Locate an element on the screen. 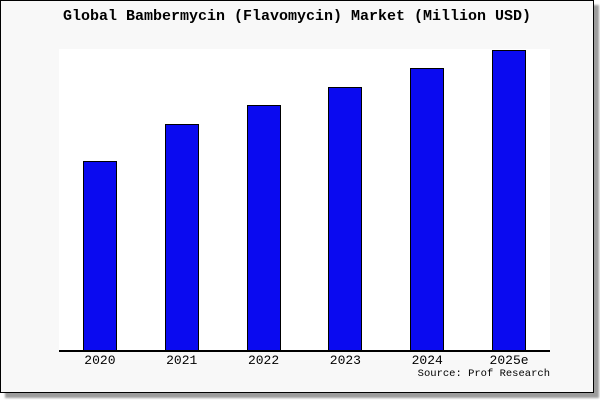  bar-slot-2021 is located at coordinates (182, 199).